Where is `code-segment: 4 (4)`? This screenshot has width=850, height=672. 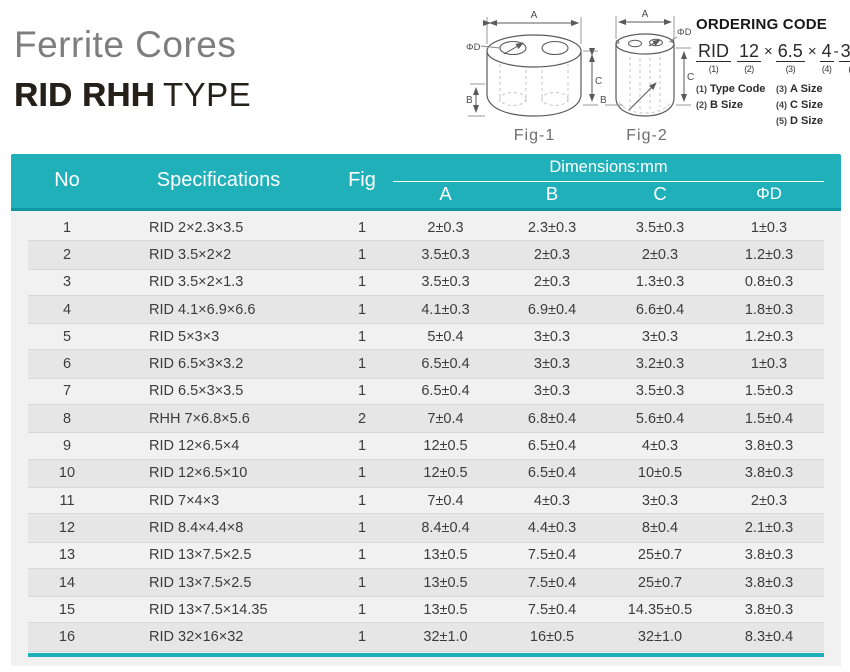
code-segment: 4 (4) is located at coordinates (826, 57).